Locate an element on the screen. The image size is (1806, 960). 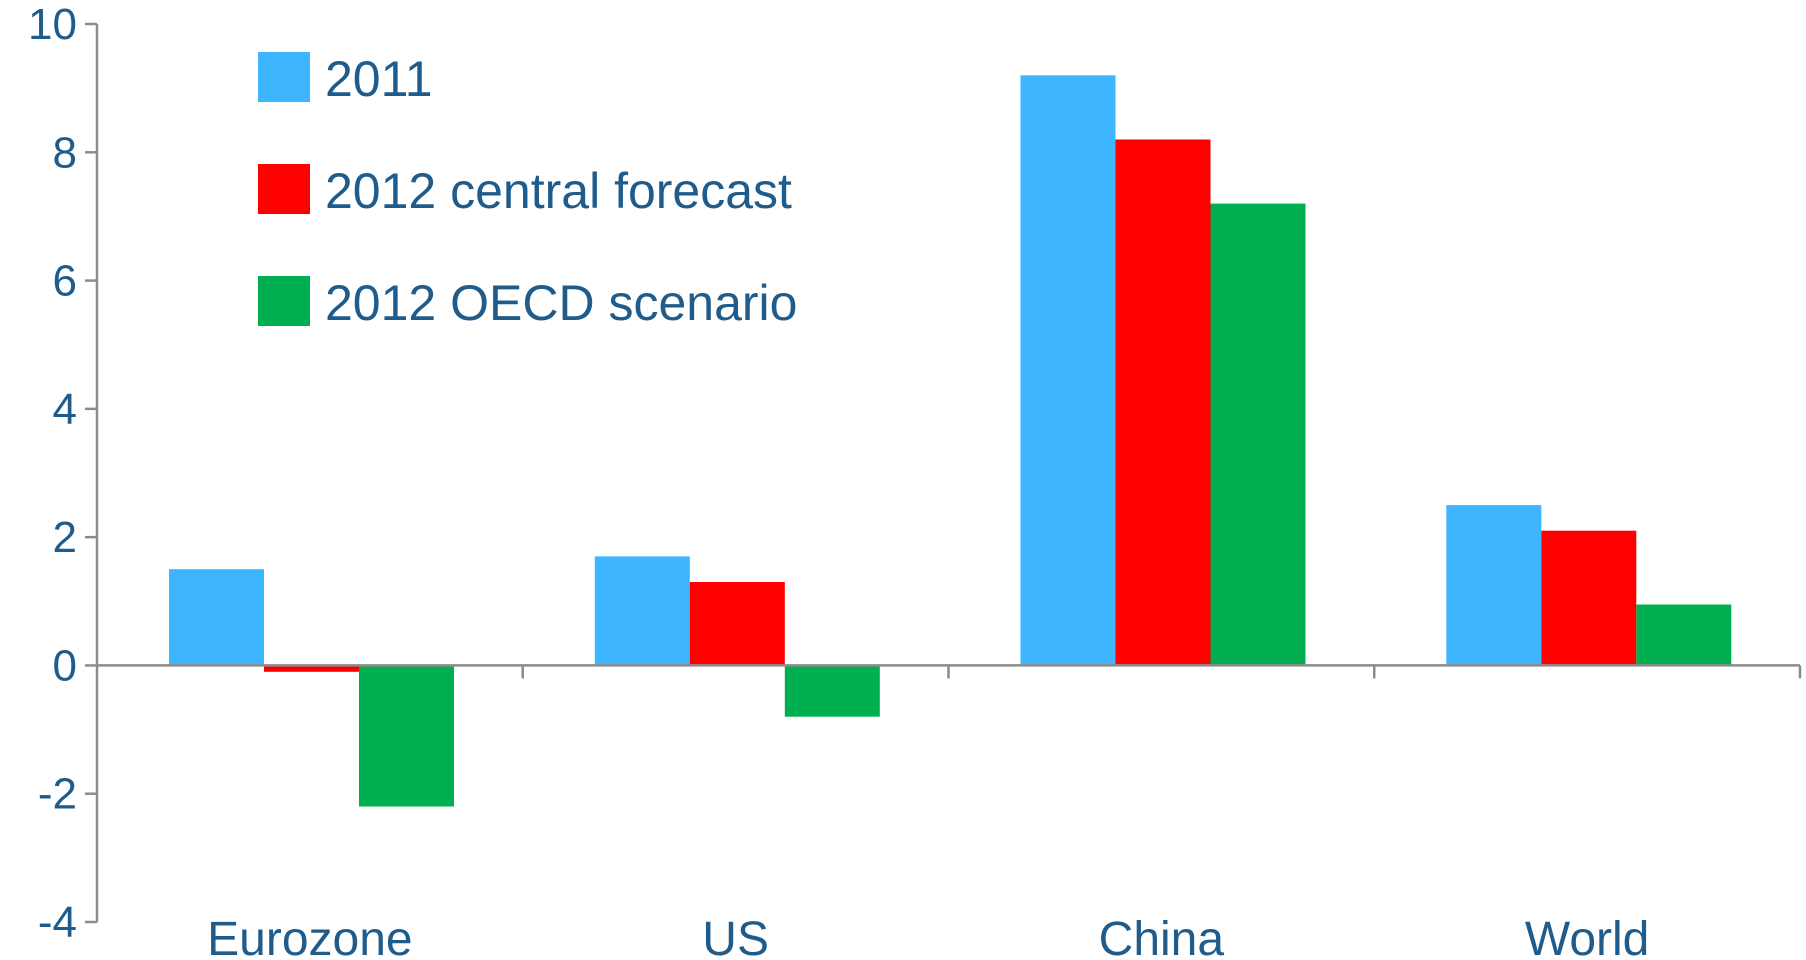
legend-label-2011: 2011 is located at coordinates (379, 79).